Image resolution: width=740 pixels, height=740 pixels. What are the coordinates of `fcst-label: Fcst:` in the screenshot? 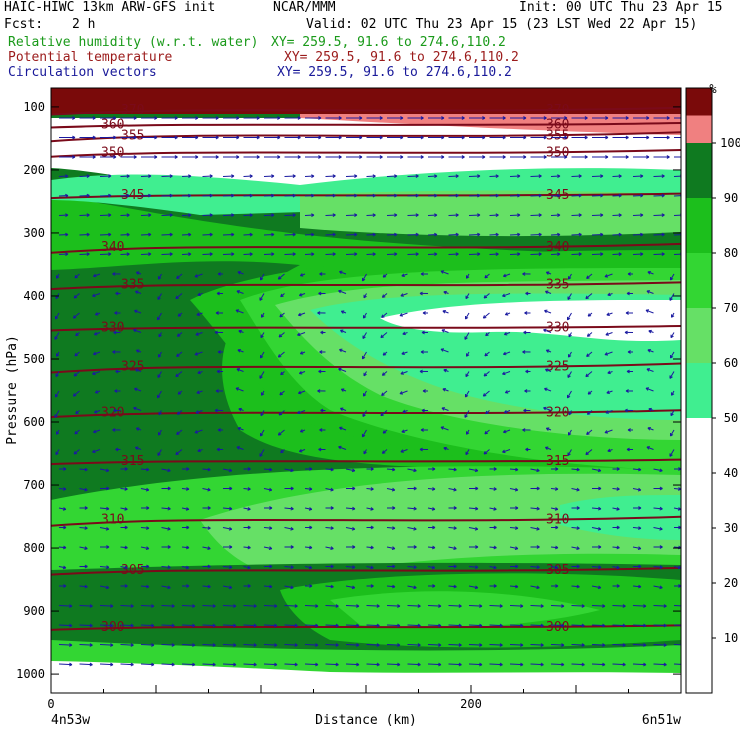 It's located at (24, 24).